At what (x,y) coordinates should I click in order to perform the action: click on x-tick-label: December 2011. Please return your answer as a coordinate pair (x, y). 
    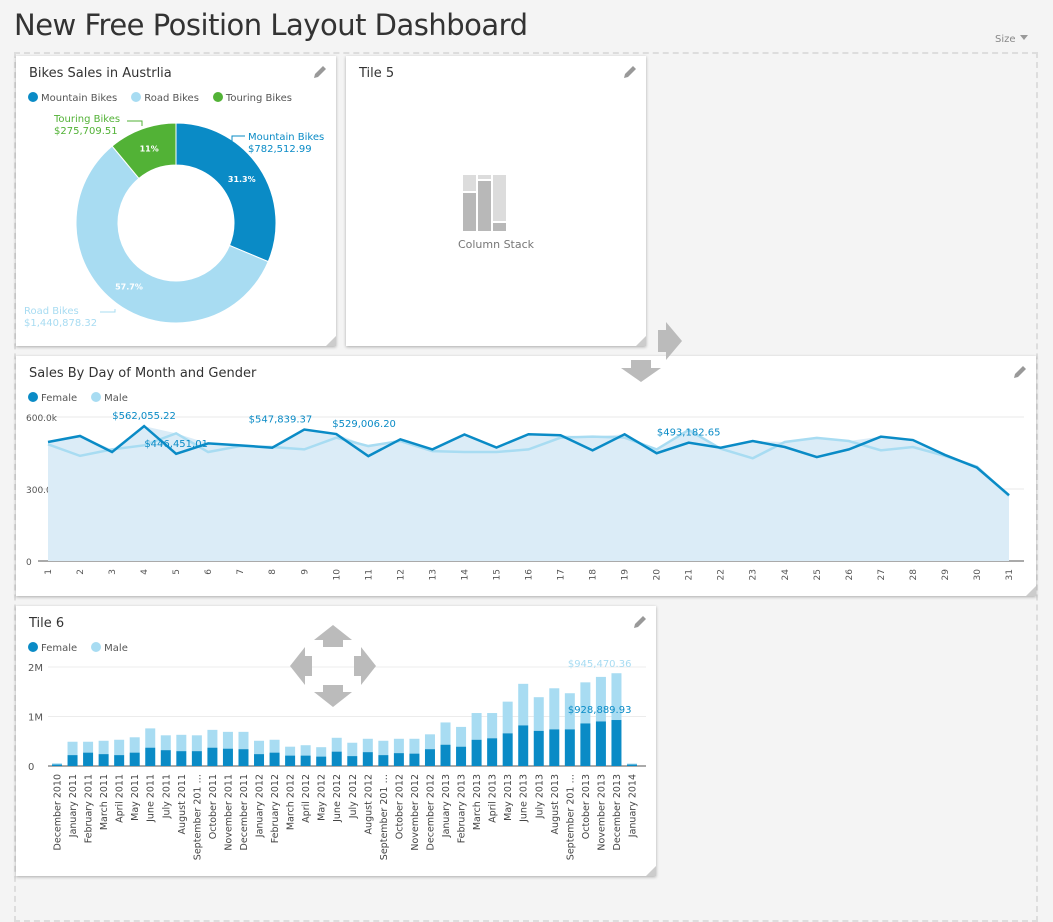
    Looking at the image, I should click on (244, 812).